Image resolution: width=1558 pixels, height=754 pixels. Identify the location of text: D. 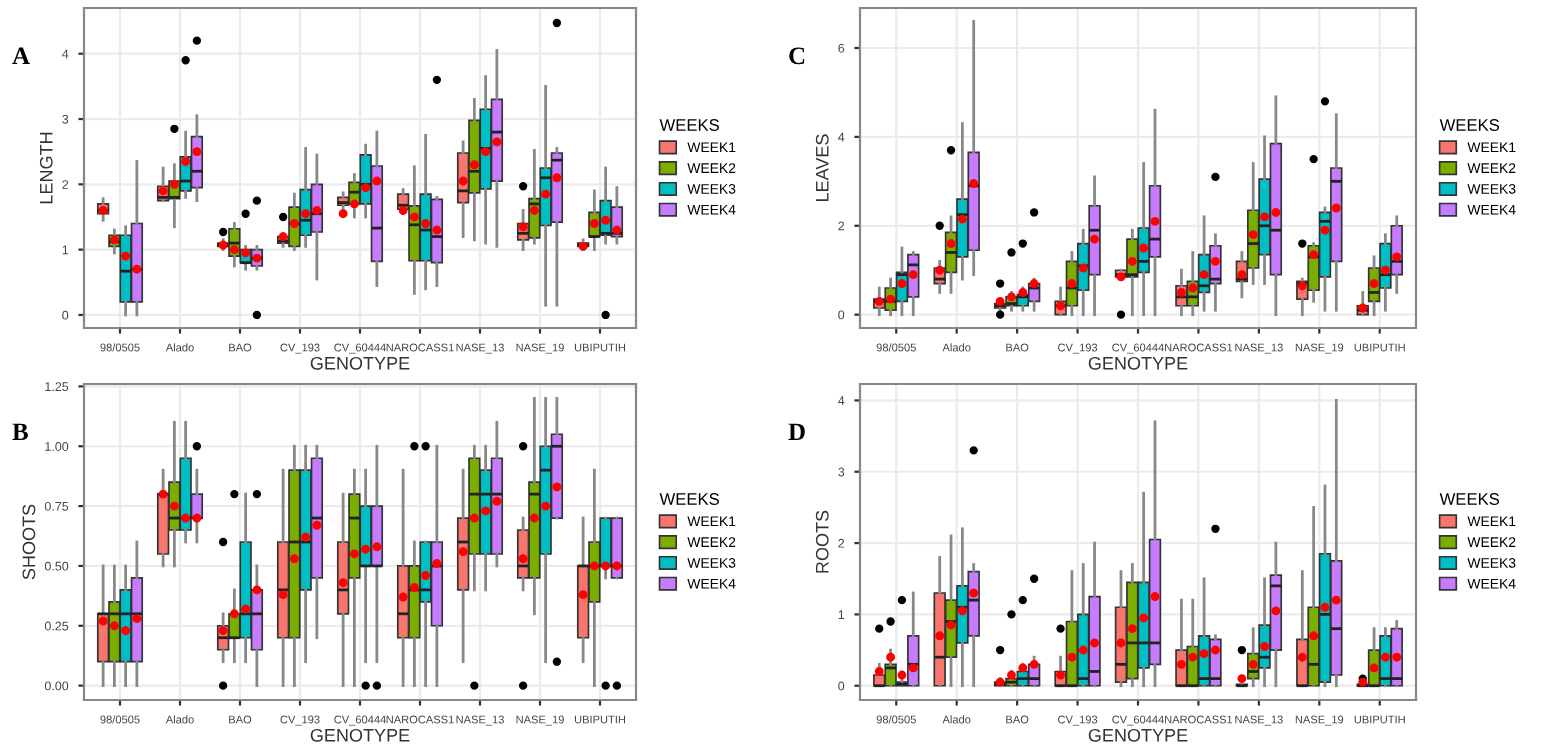
(796, 432).